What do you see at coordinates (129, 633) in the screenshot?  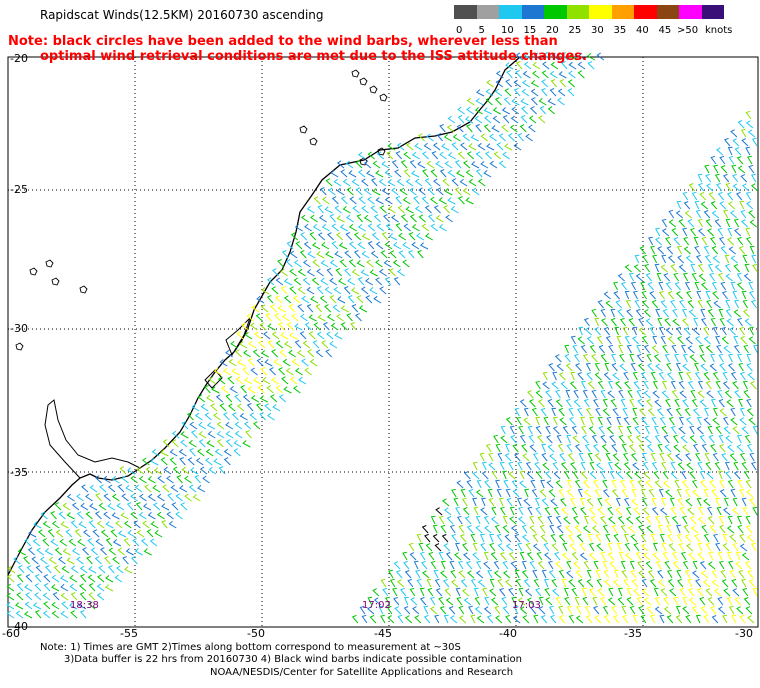 I see `lon-label-55: -55` at bounding box center [129, 633].